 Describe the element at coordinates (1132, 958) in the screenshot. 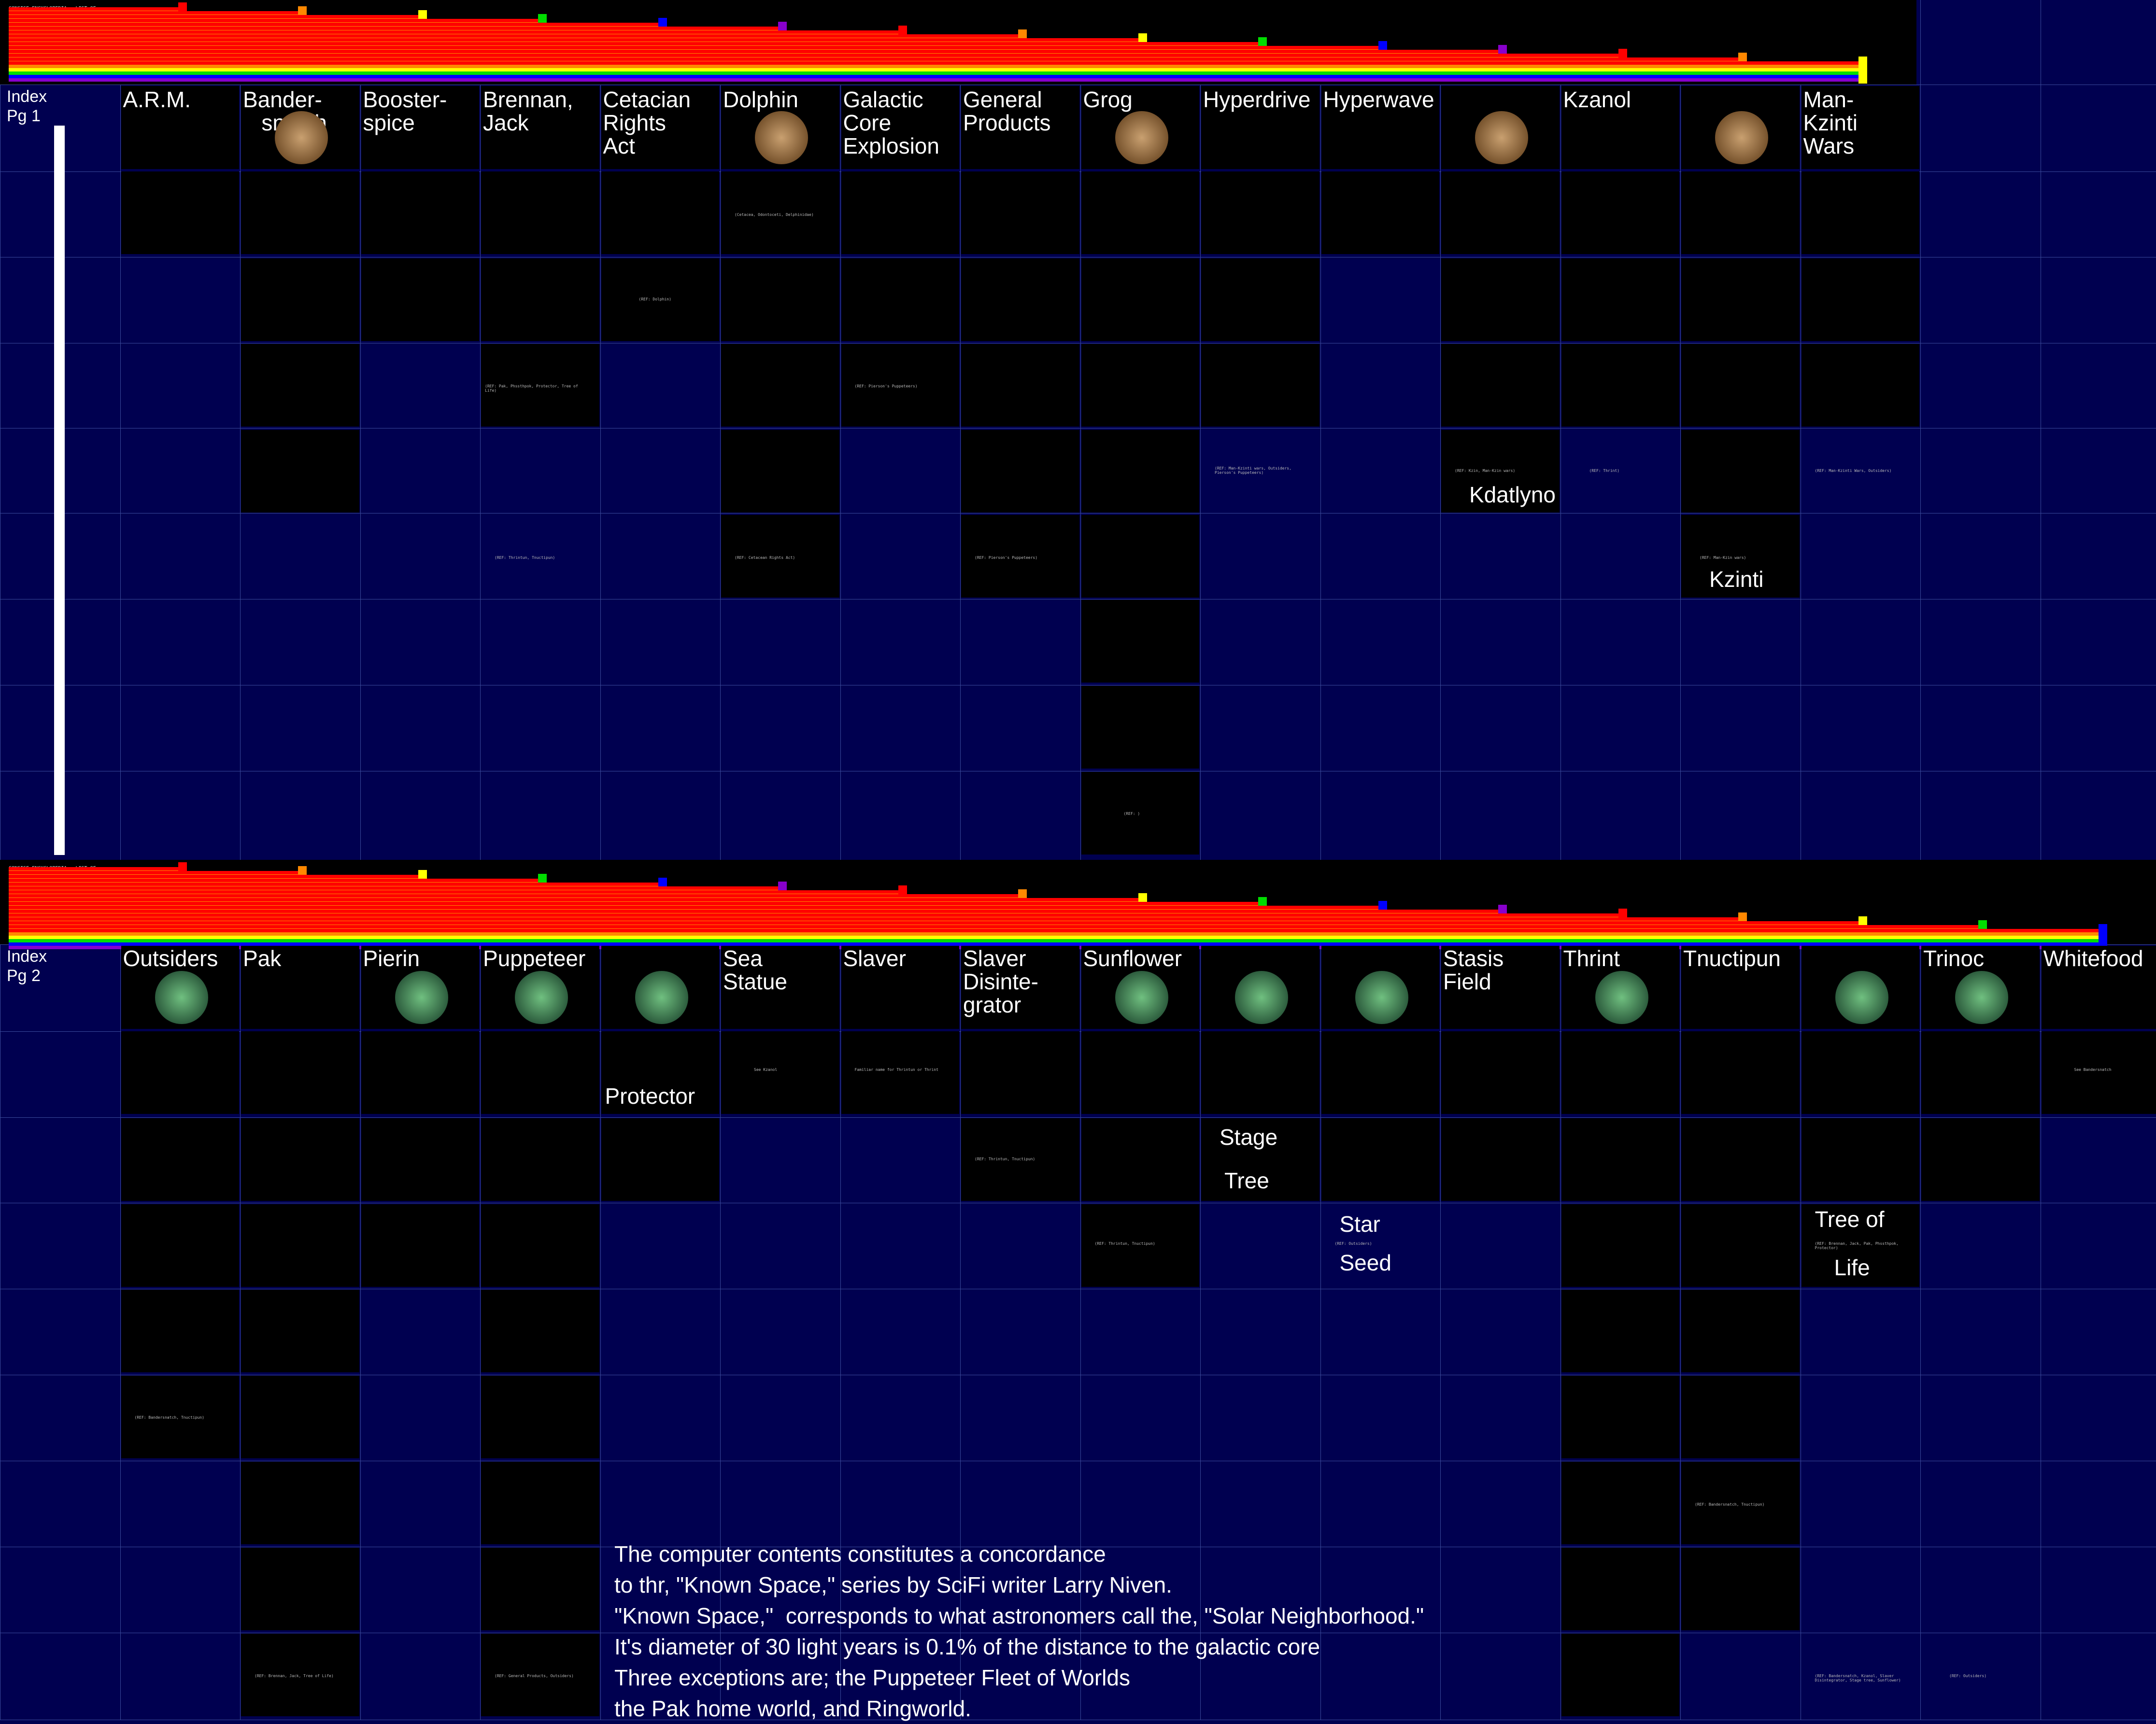

I see `topic-label: Sunflower` at that location.